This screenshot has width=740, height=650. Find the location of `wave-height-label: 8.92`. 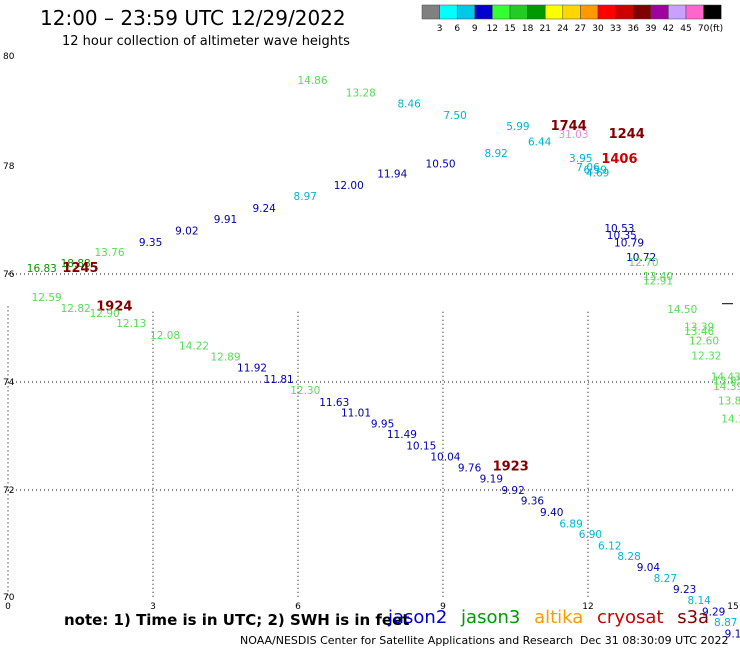

wave-height-label: 8.92 is located at coordinates (495, 154).